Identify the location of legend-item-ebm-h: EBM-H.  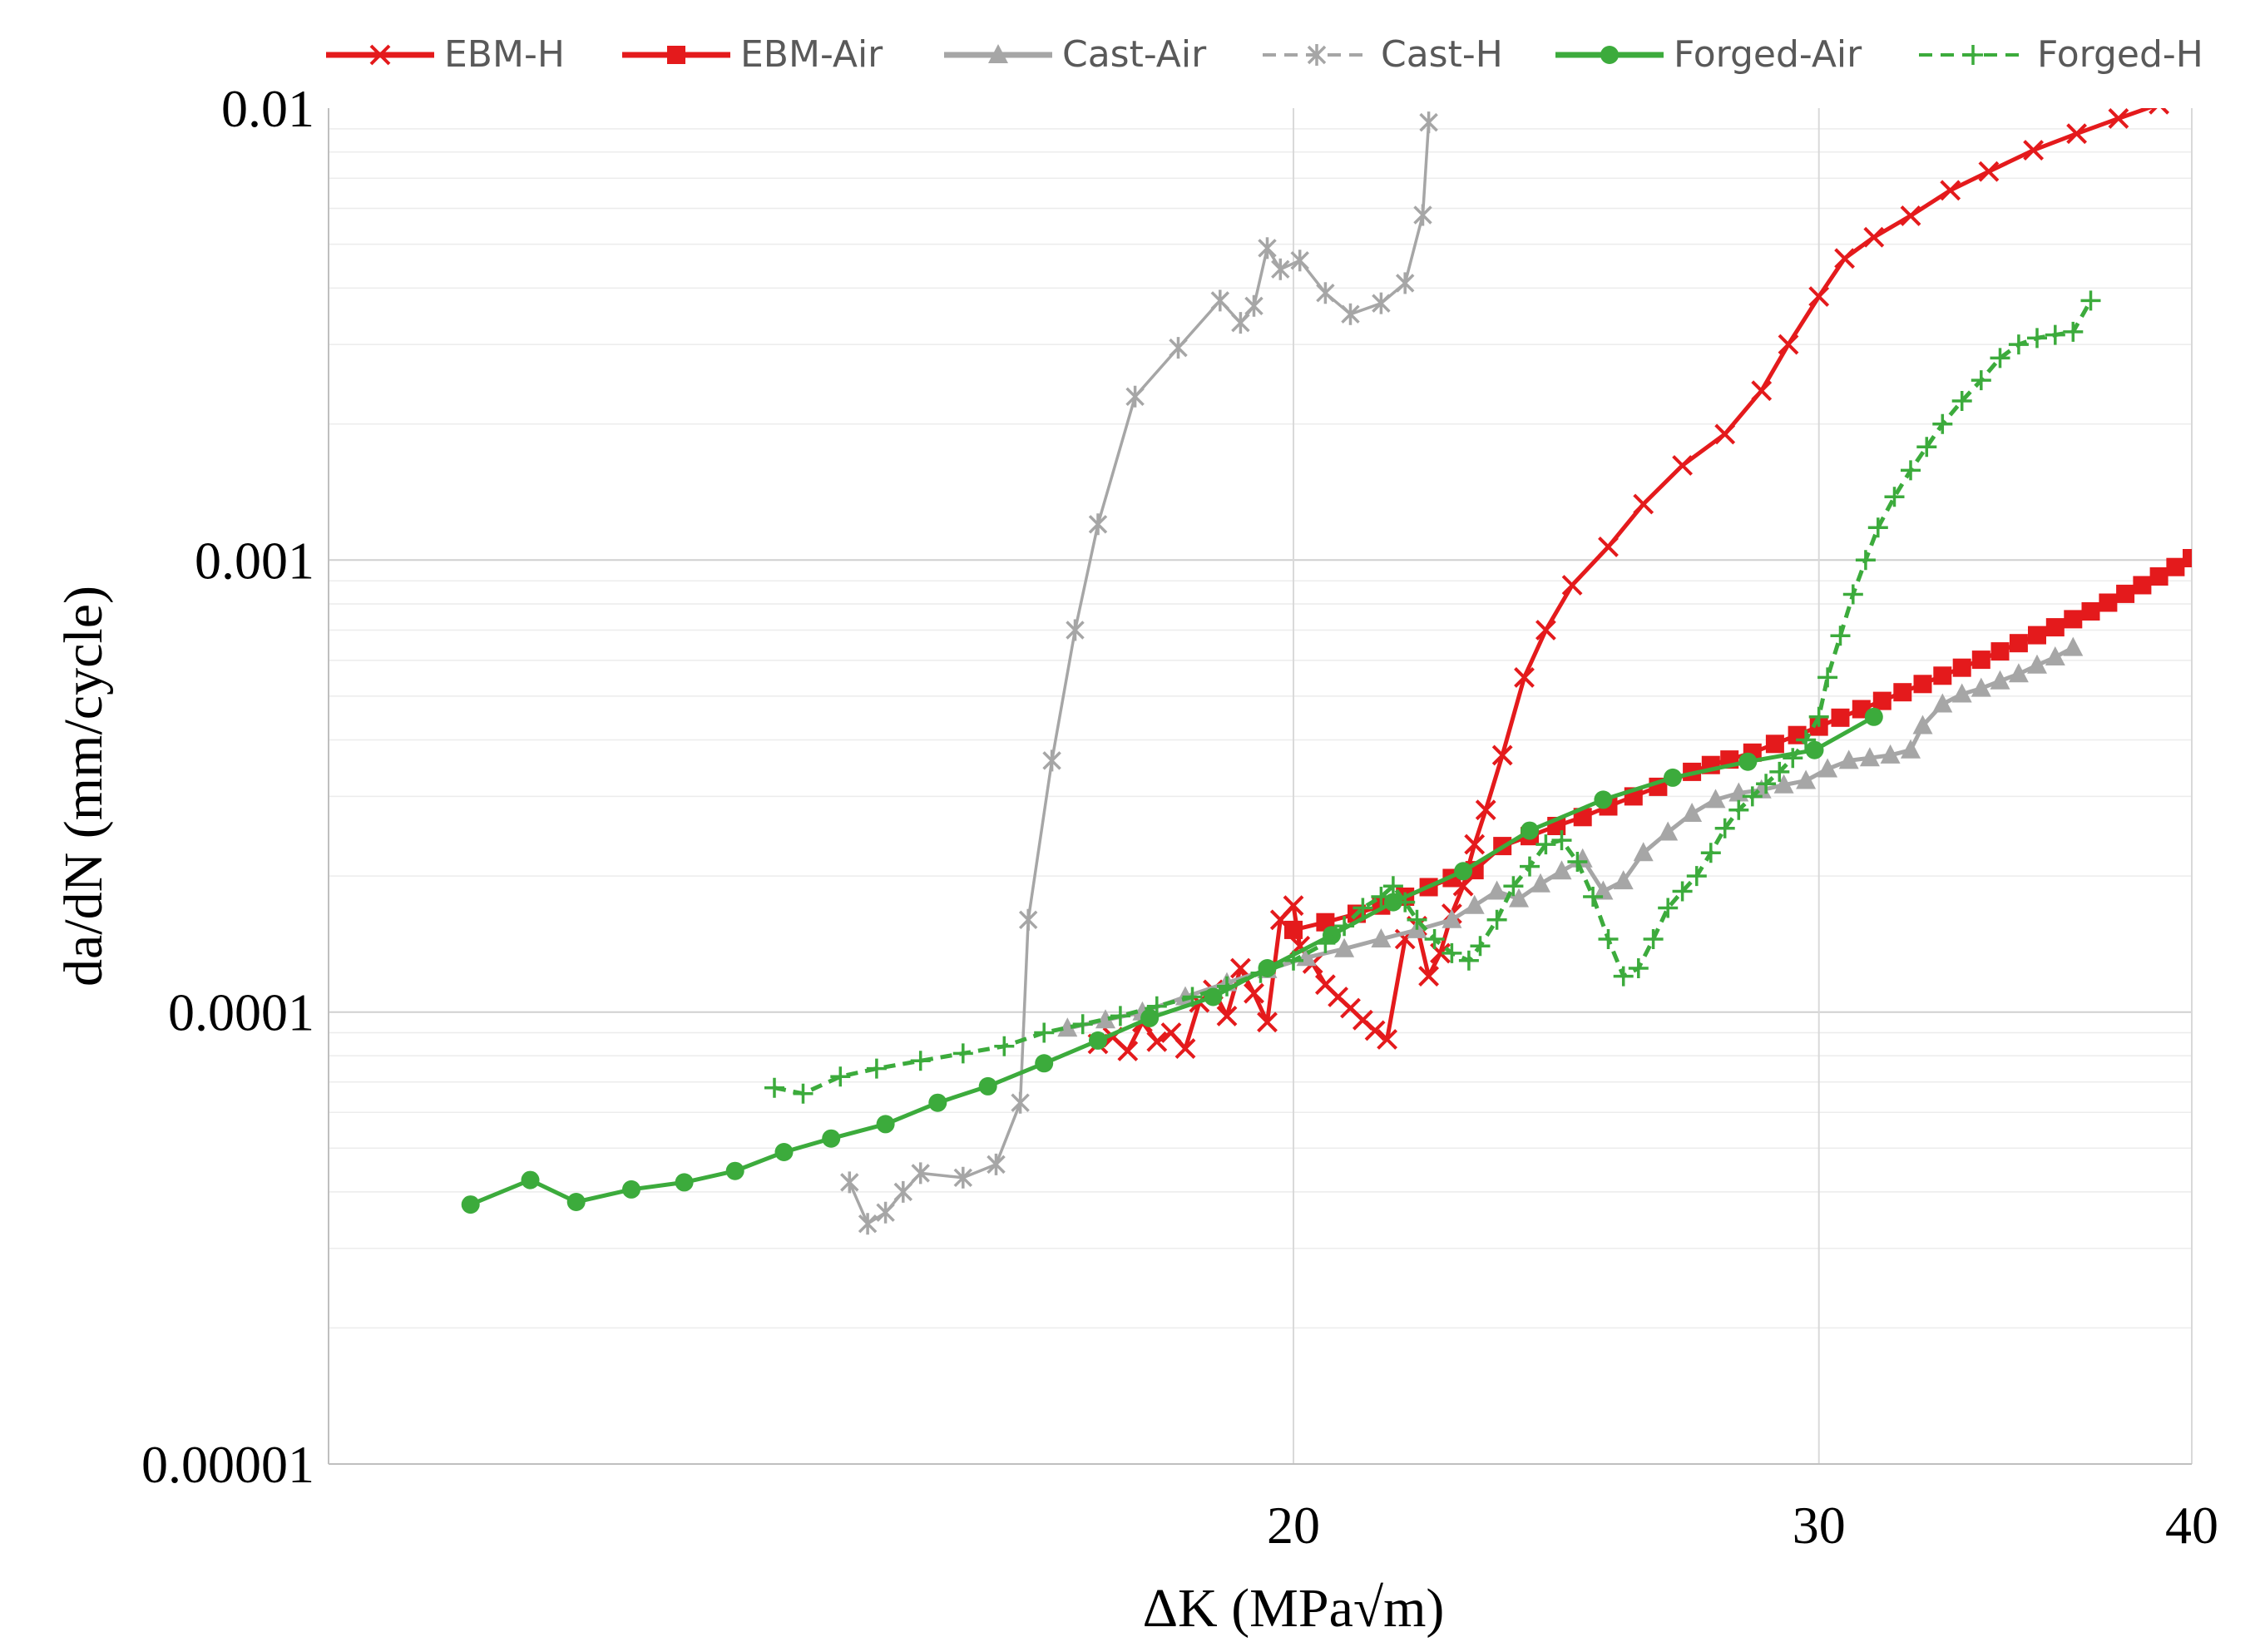
(445, 54).